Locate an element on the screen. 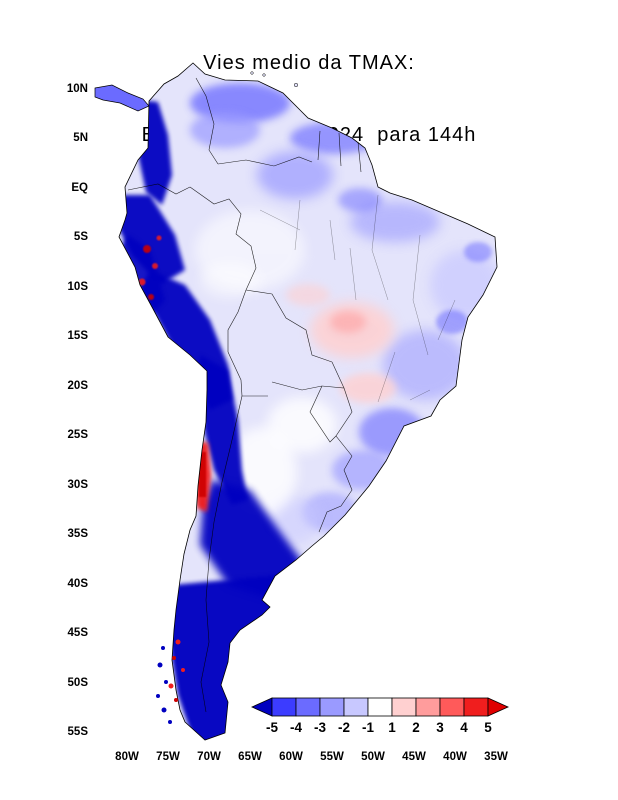 Image resolution: width=618 pixels, height=800 pixels. lon-tick-label: 40W is located at coordinates (455, 757).